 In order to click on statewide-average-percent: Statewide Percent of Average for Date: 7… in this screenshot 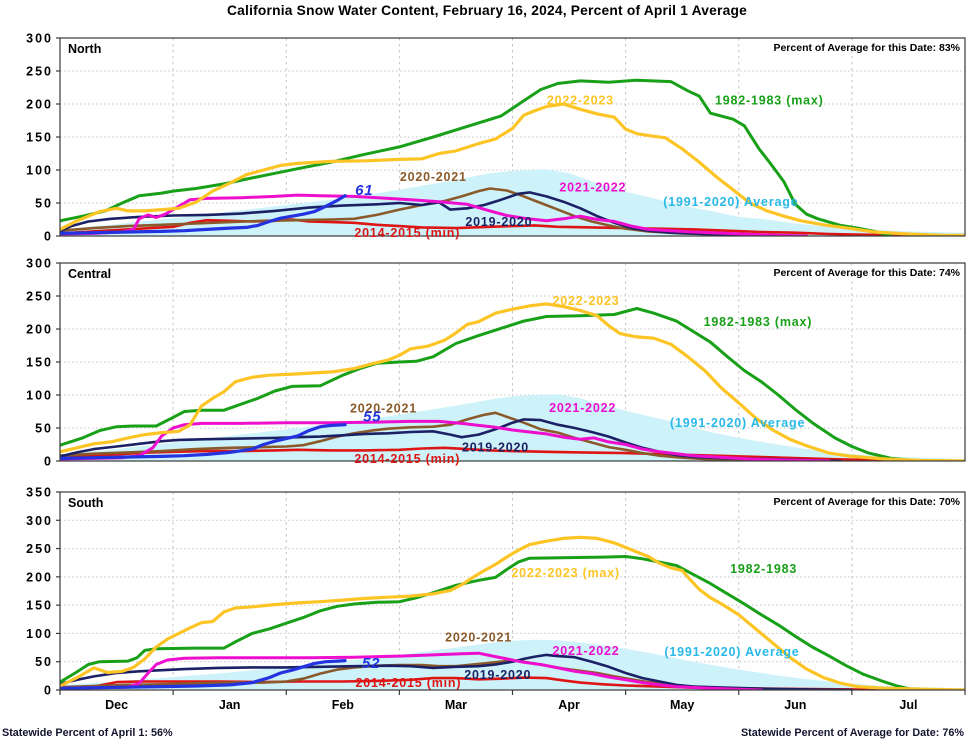, I will do `click(852, 733)`.